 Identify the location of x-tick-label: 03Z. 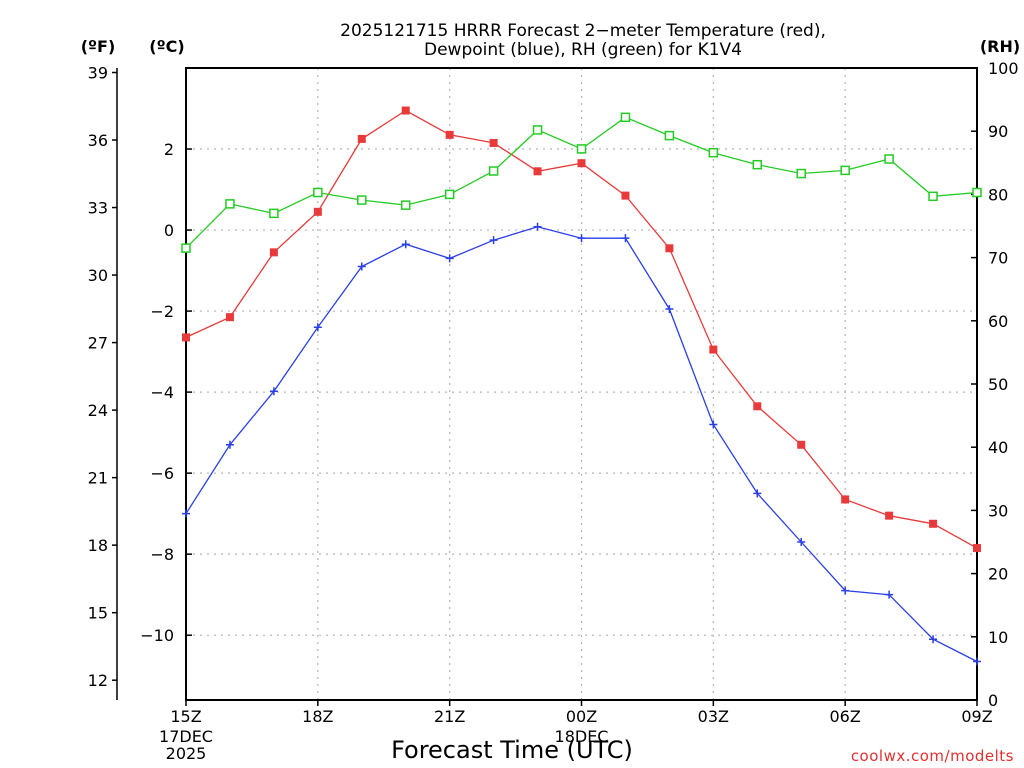
(713, 716).